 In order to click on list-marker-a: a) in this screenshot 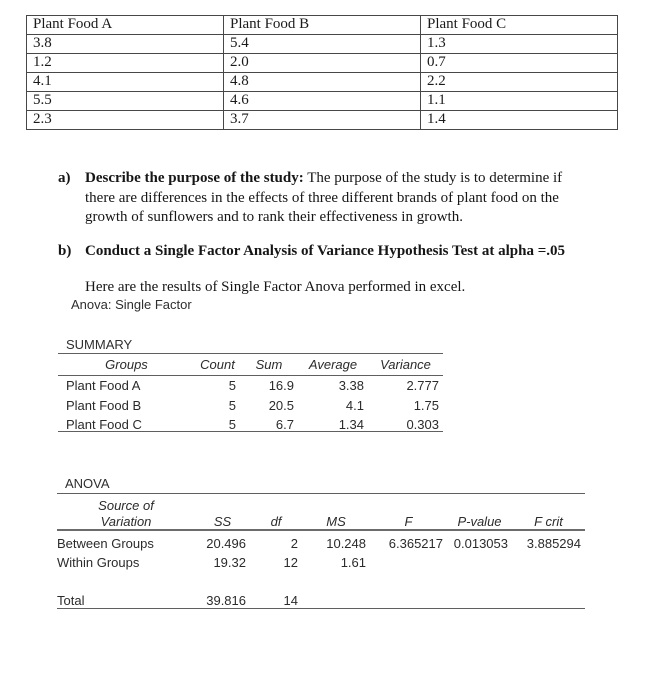, I will do `click(64, 178)`.